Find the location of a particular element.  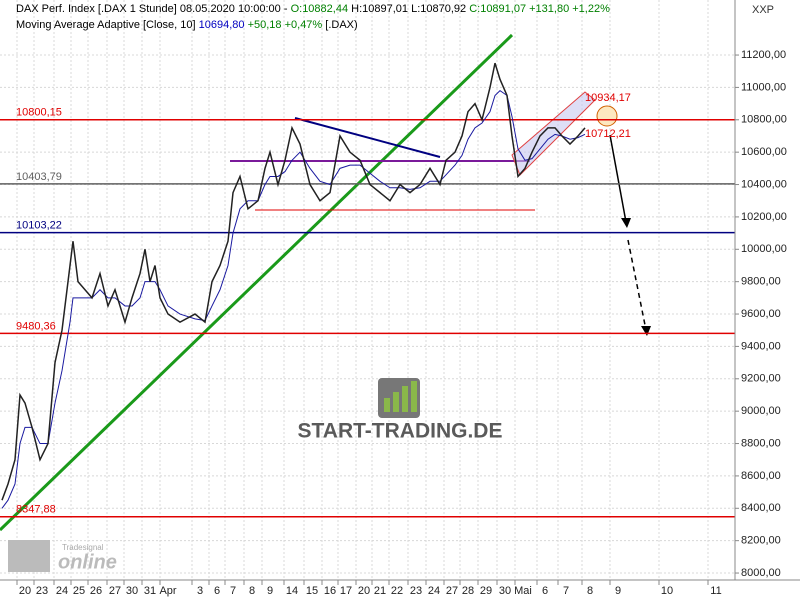

y-tick-label: 8600,00 is located at coordinates (761, 476).